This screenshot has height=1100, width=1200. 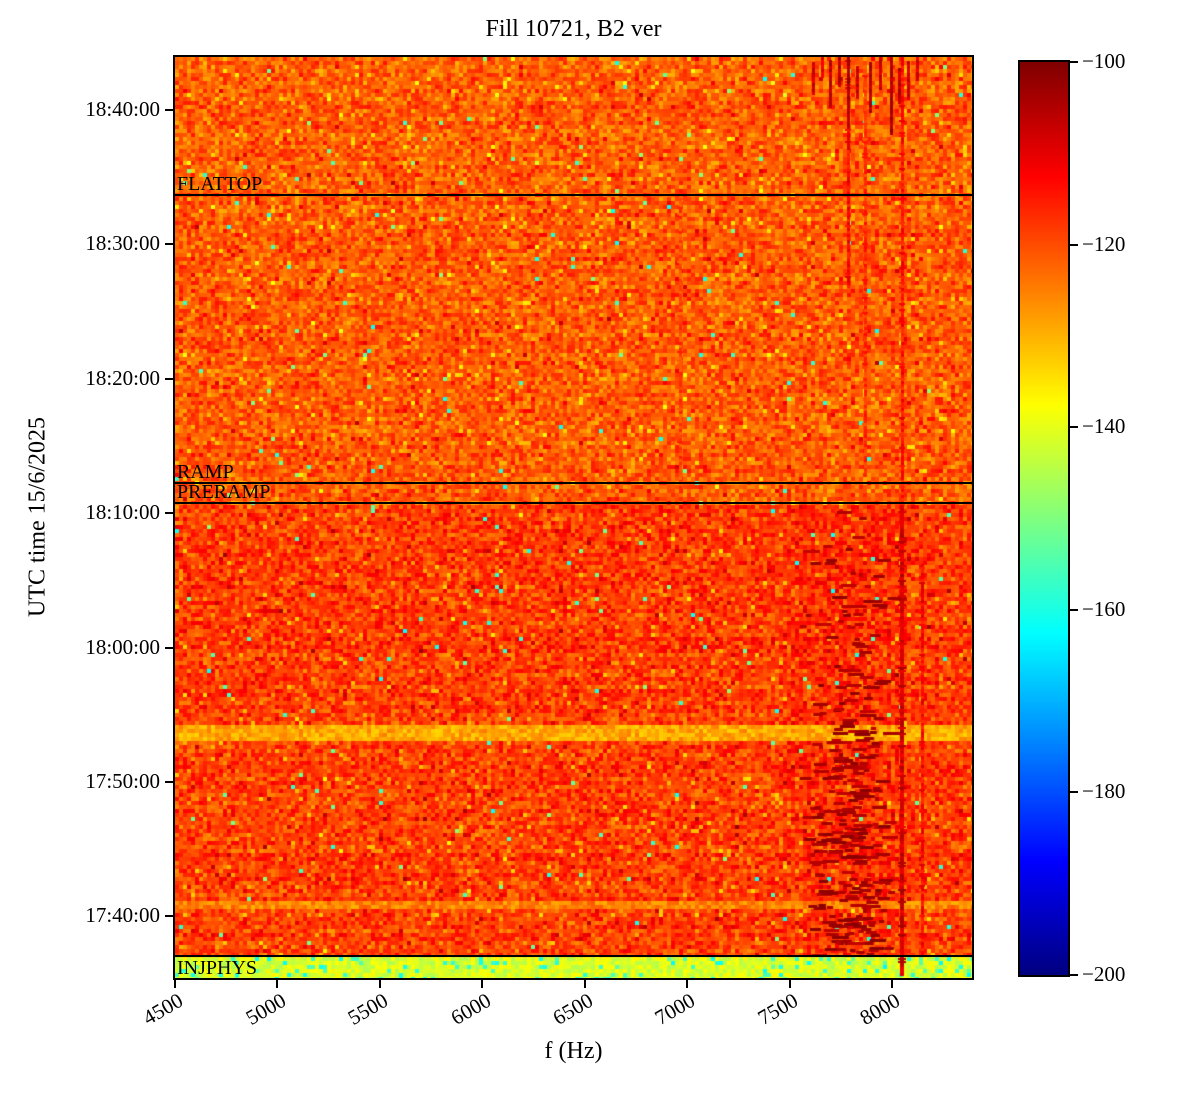 What do you see at coordinates (1104, 974) in the screenshot?
I see `colorbar-tick-label: −200` at bounding box center [1104, 974].